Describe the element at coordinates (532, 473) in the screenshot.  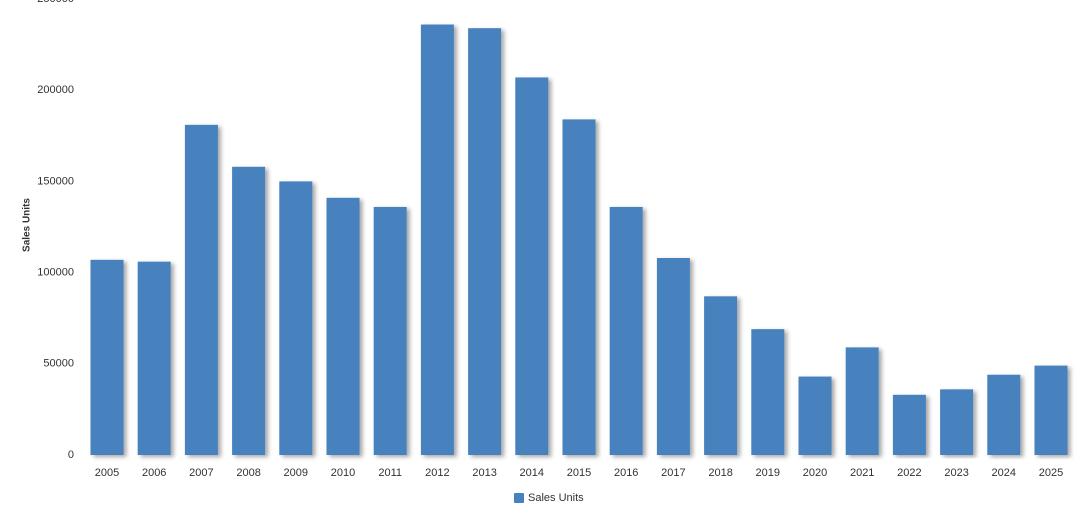
I see `x-tick-label: 2014` at that location.